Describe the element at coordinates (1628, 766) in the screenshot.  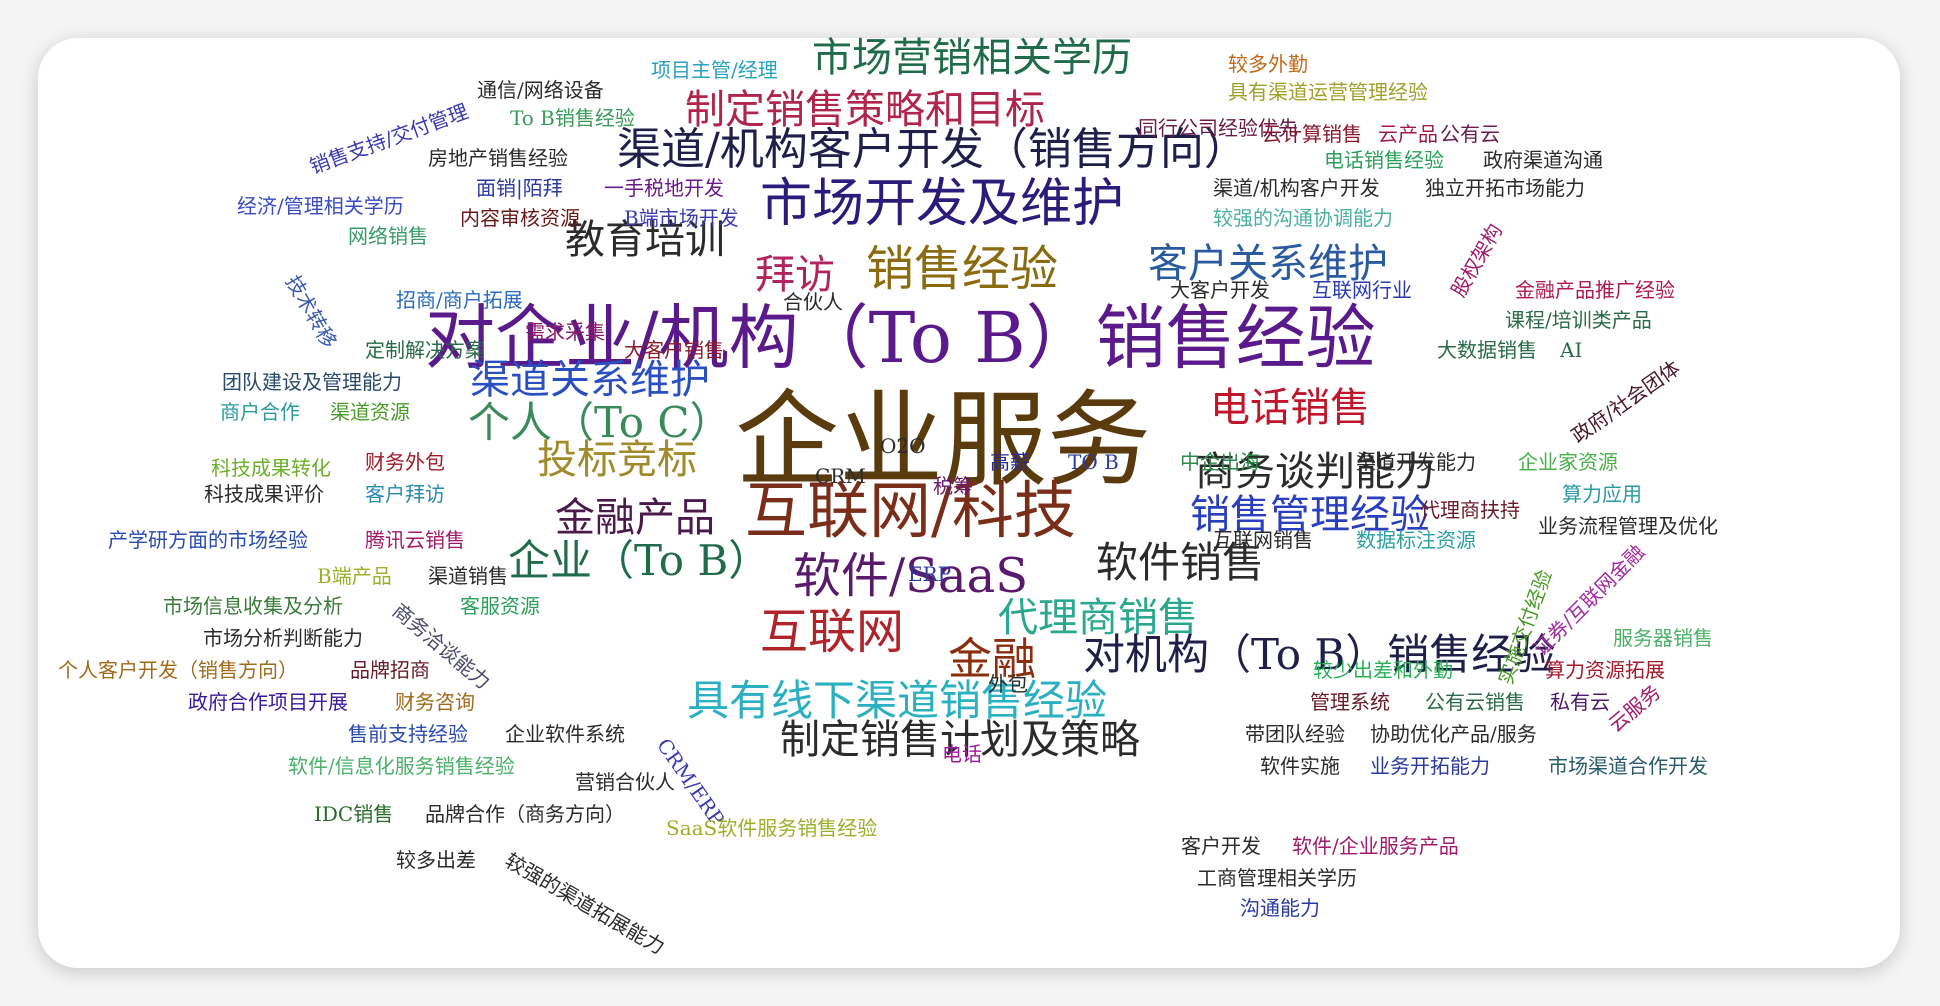
I see `cloud-word: 市场渠道合作开发` at that location.